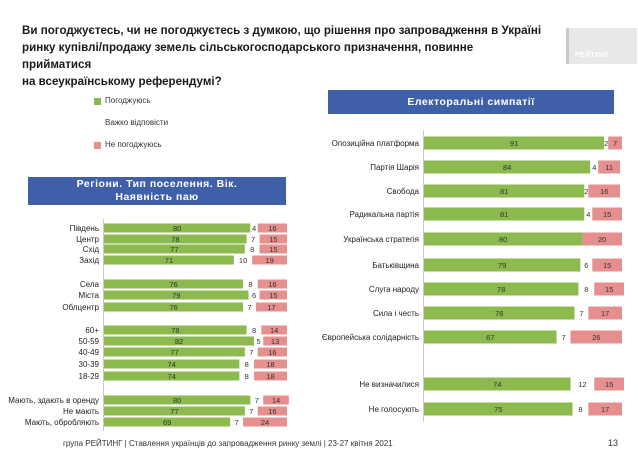  What do you see at coordinates (122, 81) in the screenshot?
I see `question-line-3: на всеукраїнському референдумі?` at bounding box center [122, 81].